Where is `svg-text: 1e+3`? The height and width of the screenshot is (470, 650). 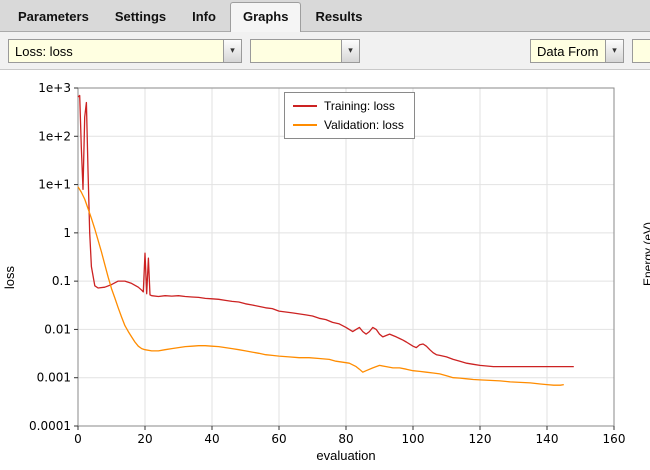 svg-text: 1e+3 is located at coordinates (54, 88).